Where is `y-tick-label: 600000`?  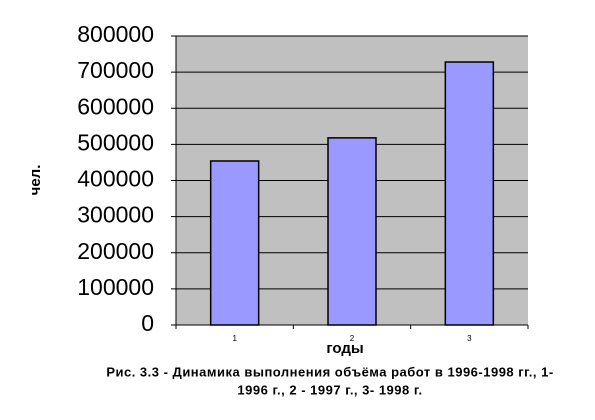 y-tick-label: 600000 is located at coordinates (115, 106).